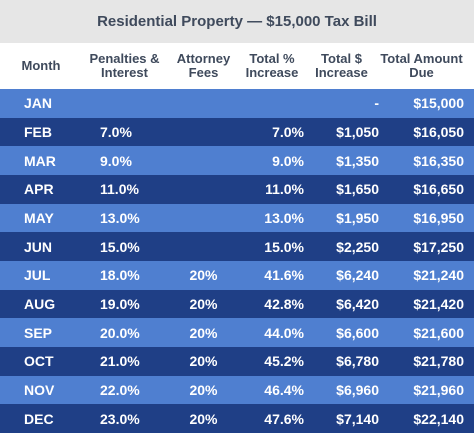  Describe the element at coordinates (38, 103) in the screenshot. I see `cell-month: JAN` at that location.